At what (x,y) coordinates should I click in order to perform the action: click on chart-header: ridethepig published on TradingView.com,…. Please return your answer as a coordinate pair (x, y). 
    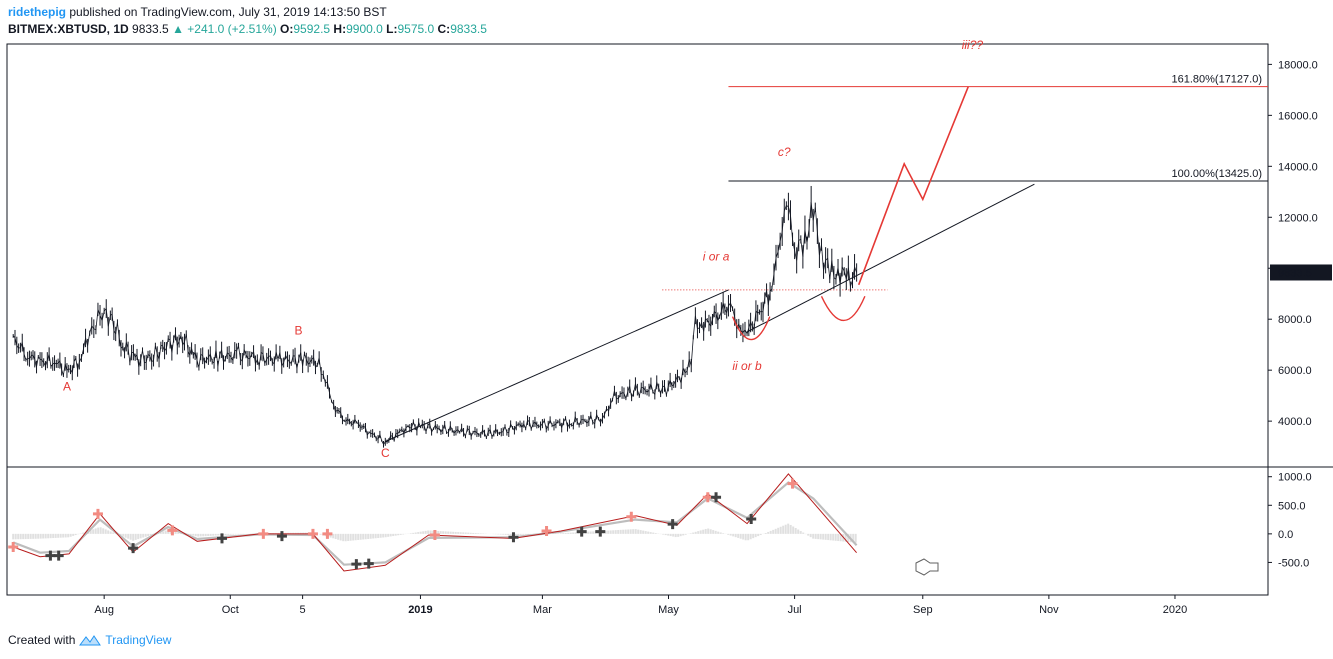
    Looking at the image, I should click on (247, 21).